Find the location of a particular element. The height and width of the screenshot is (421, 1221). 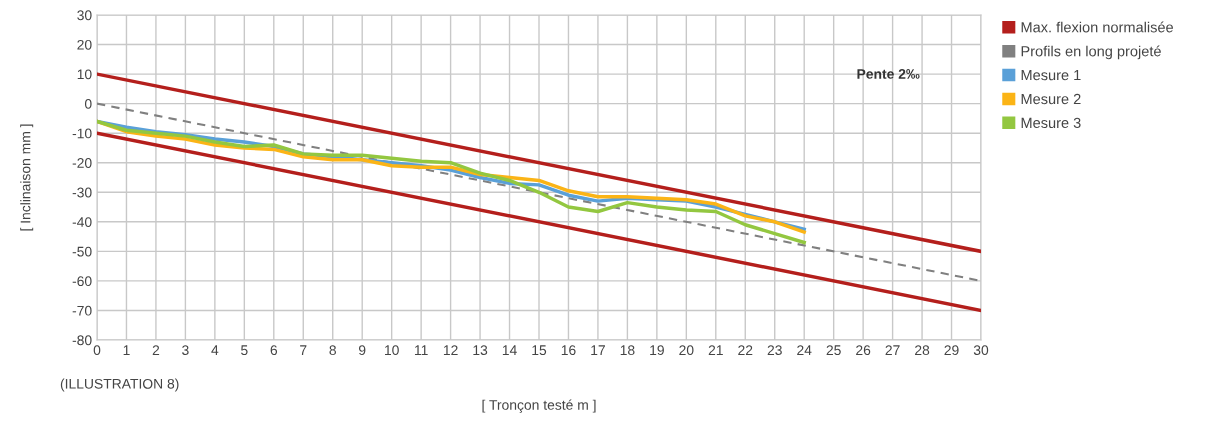

legend-label: Mesure 1 is located at coordinates (1051, 75).